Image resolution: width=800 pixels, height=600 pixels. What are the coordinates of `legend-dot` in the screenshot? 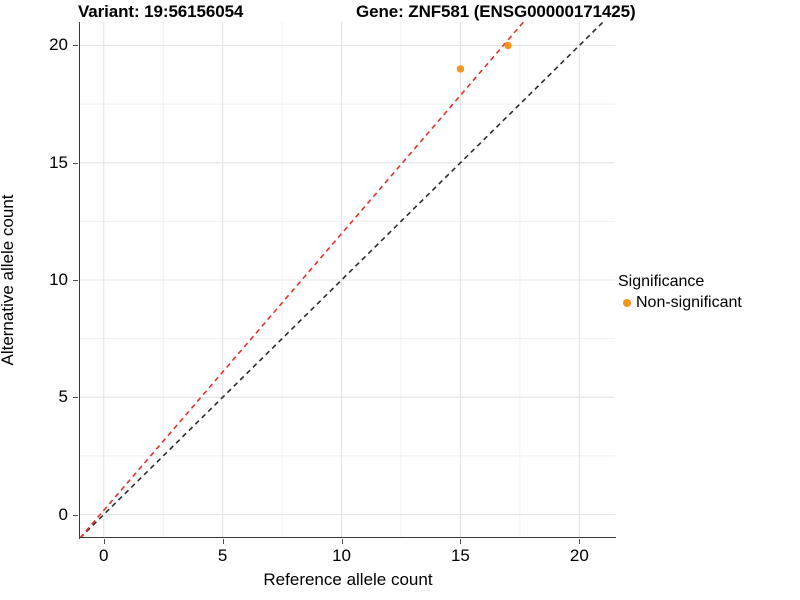 It's located at (627, 302).